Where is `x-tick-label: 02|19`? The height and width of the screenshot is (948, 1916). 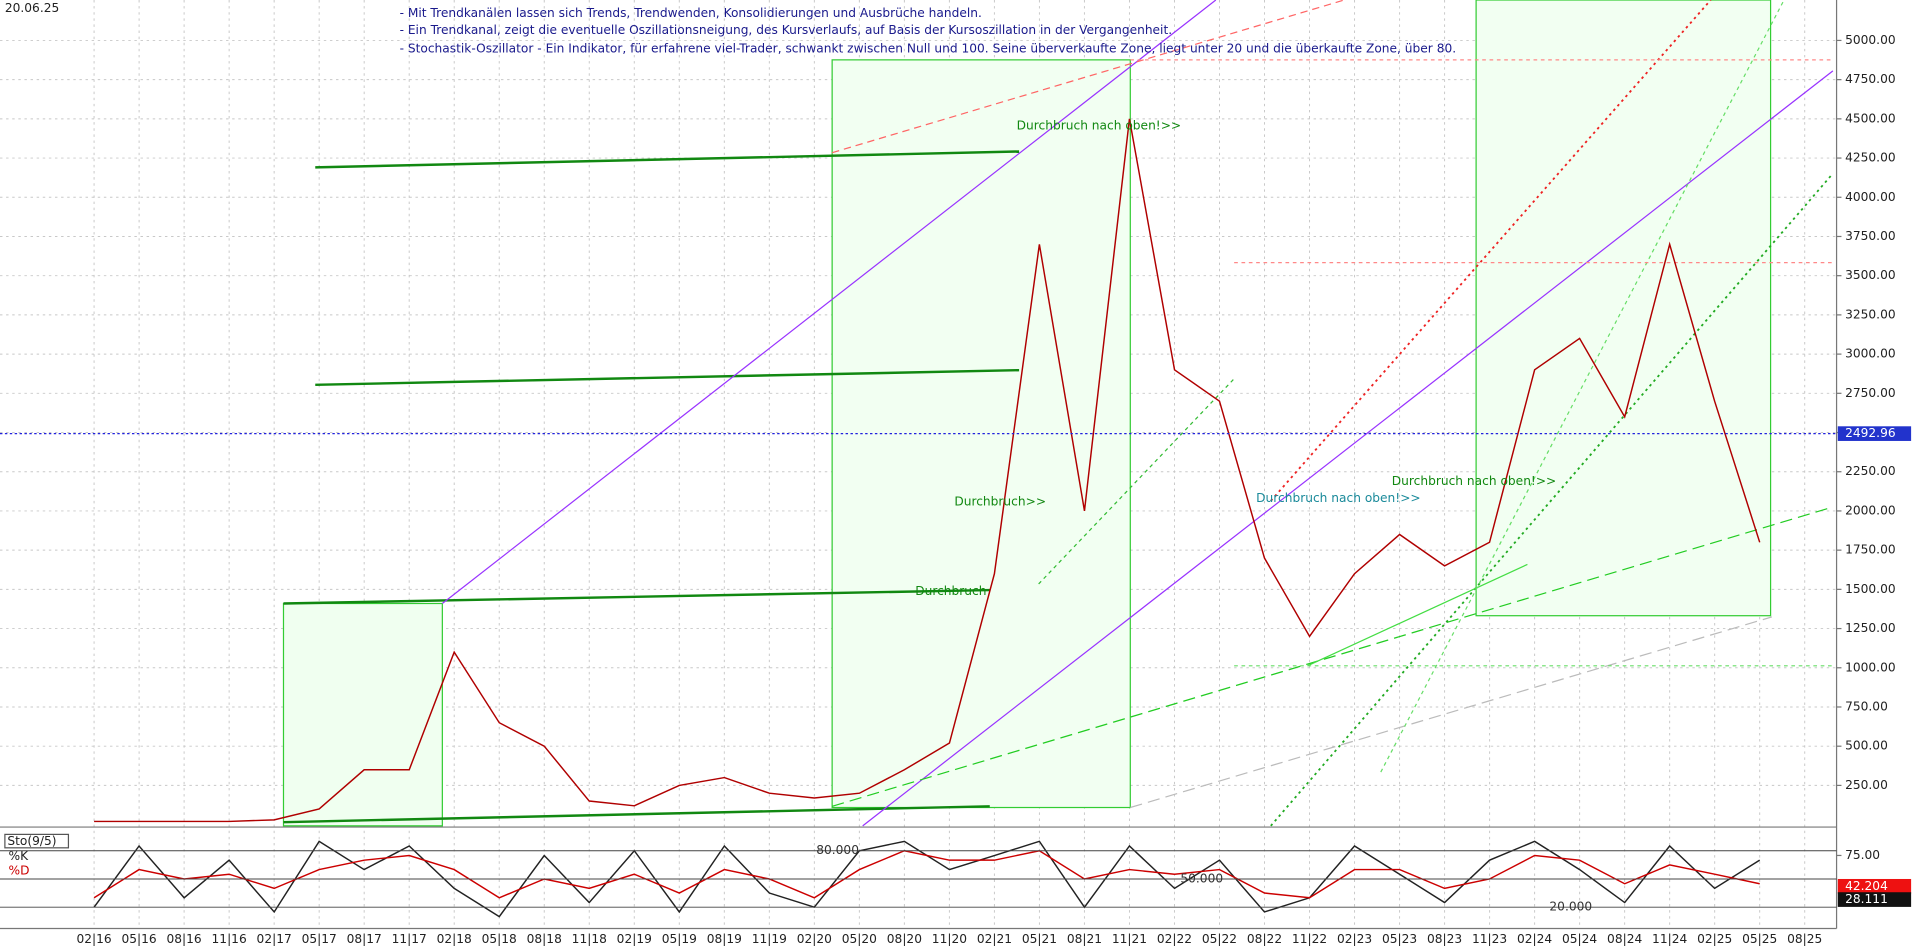 x-tick-label: 02|19 is located at coordinates (634, 939).